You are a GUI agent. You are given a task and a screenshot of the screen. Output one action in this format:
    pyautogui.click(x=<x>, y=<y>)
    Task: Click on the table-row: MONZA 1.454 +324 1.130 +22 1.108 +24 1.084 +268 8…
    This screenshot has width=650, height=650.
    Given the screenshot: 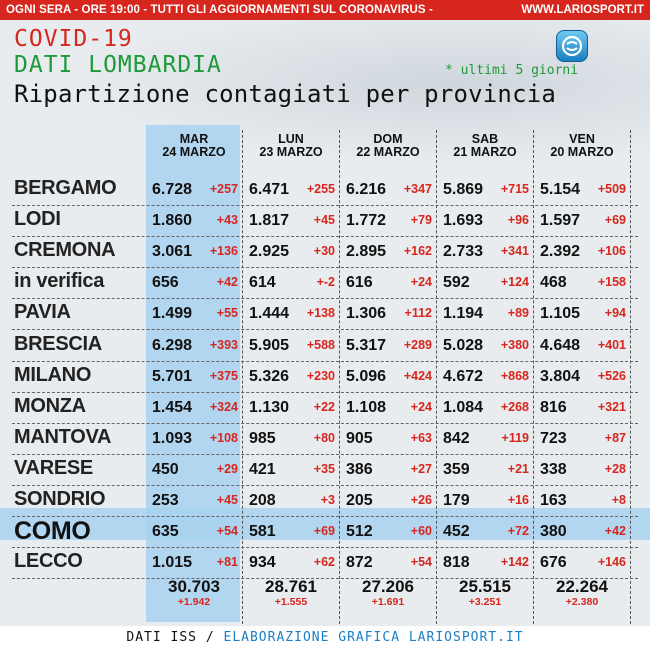 What is the action you would take?
    pyautogui.click(x=325, y=408)
    